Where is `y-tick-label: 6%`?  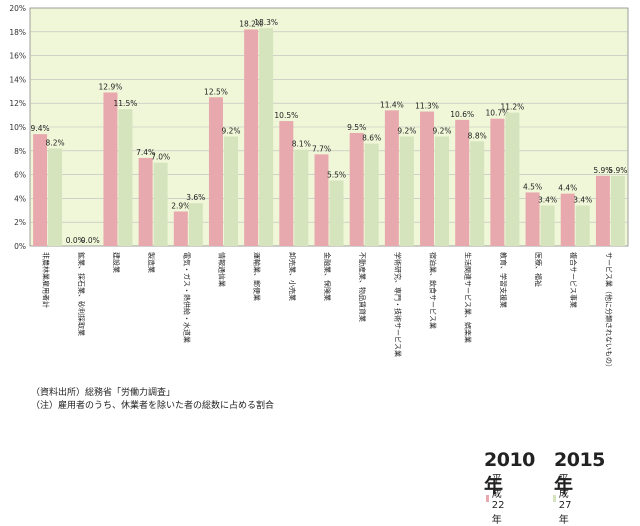
y-tick-label: 6% is located at coordinates (20, 175).